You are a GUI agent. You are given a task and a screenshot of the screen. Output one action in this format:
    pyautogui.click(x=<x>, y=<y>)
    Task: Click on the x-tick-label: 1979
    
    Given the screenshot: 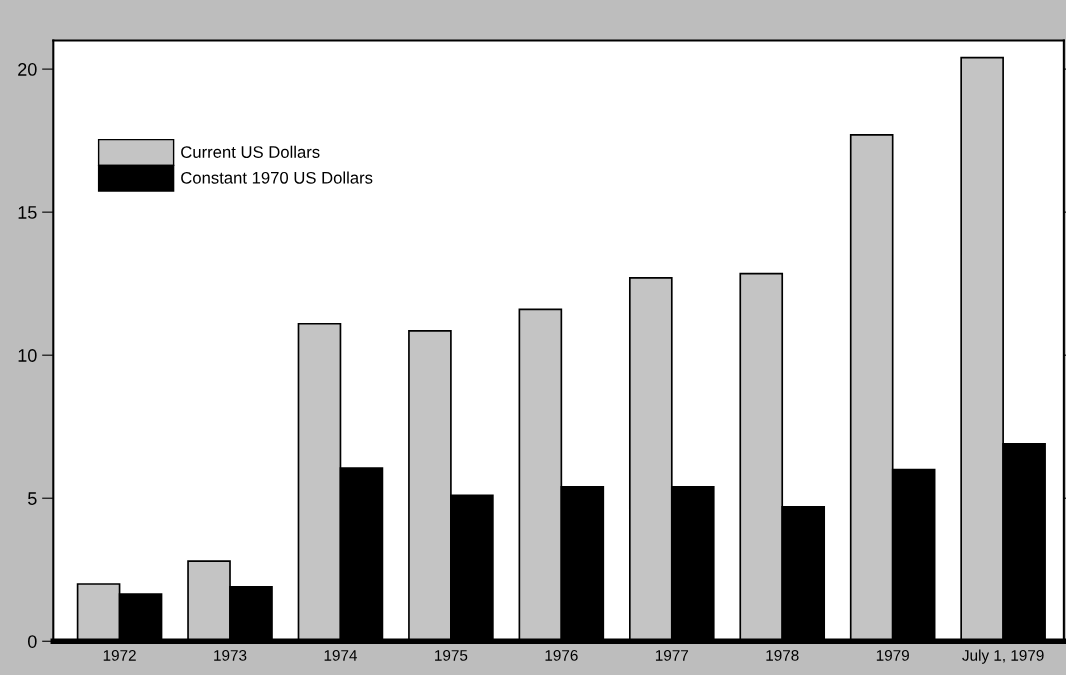 What is the action you would take?
    pyautogui.click(x=892, y=655)
    